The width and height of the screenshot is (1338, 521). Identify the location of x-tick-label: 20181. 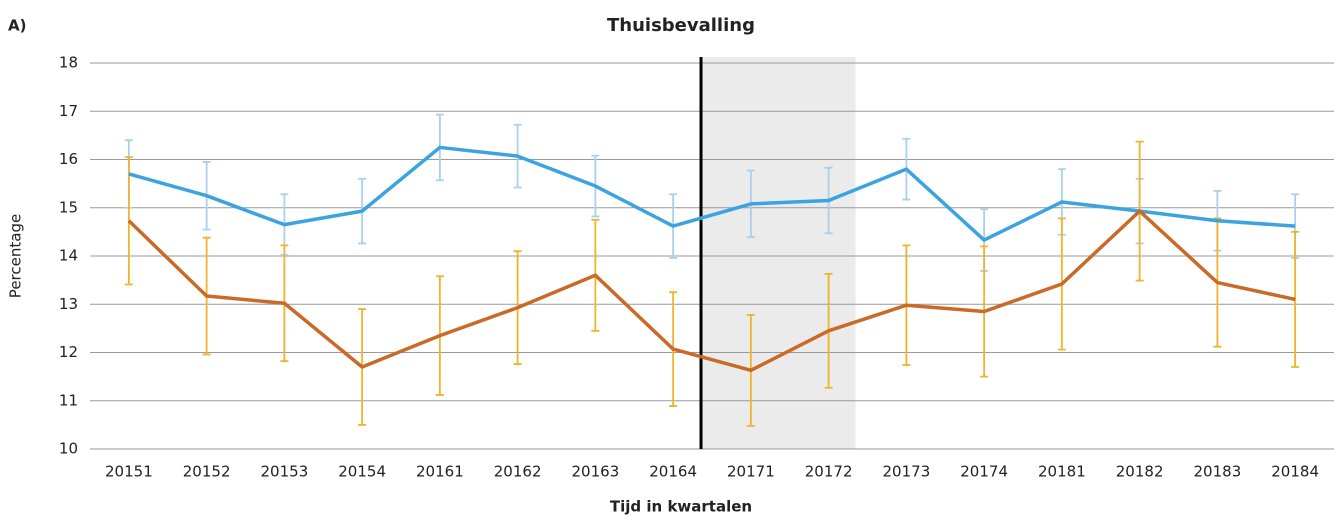
(1062, 472).